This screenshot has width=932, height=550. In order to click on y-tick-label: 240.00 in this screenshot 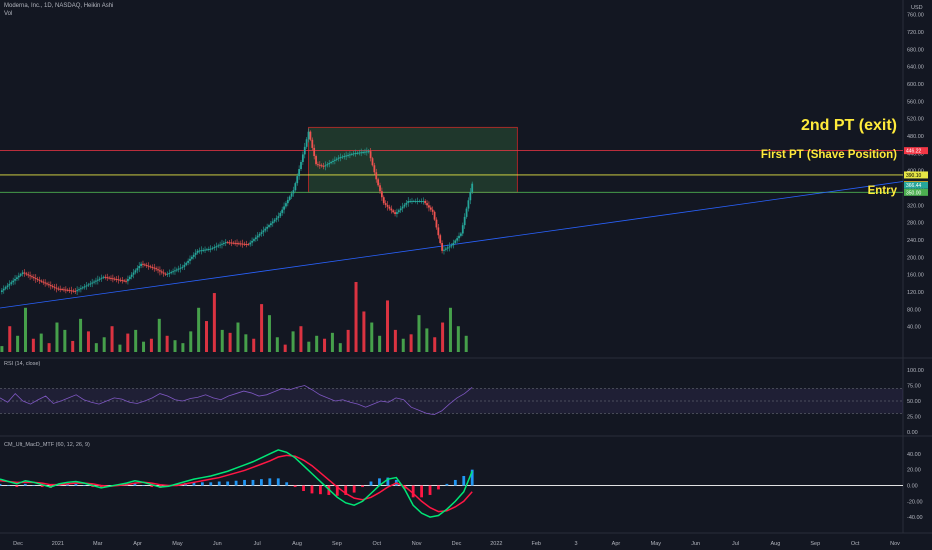, I will do `click(915, 241)`.